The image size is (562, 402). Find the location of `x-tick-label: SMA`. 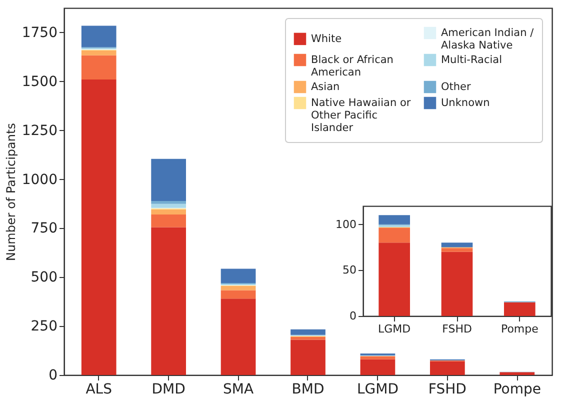

x-tick-label: SMA is located at coordinates (238, 390).